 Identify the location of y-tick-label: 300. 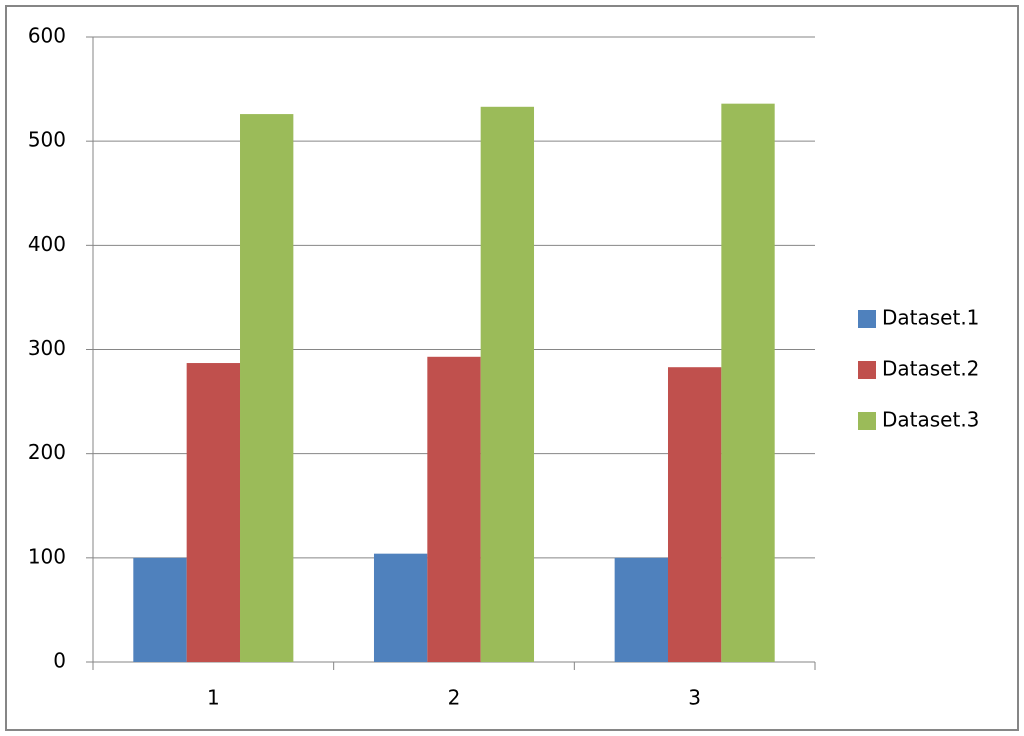
(47, 348).